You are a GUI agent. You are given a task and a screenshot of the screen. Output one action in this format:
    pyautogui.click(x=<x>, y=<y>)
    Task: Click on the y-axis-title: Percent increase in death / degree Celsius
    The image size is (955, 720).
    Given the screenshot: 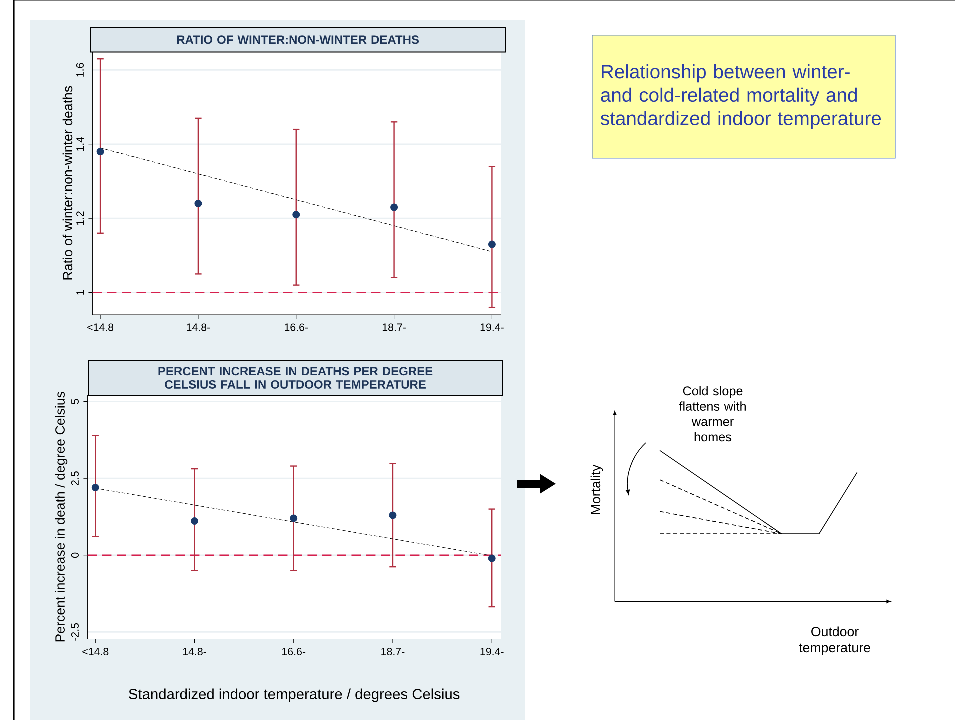 What is the action you would take?
    pyautogui.click(x=61, y=517)
    